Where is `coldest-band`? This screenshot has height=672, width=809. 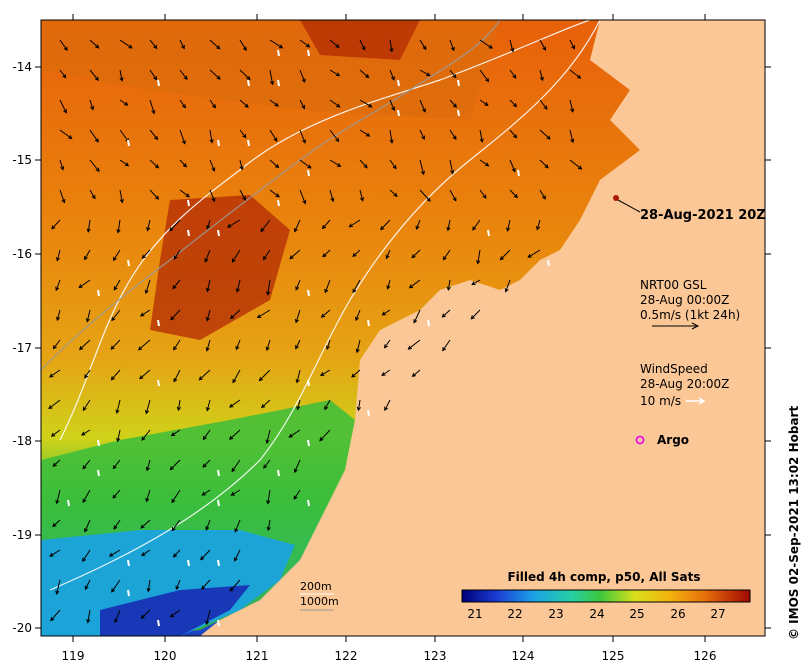 coldest-band is located at coordinates (175, 610).